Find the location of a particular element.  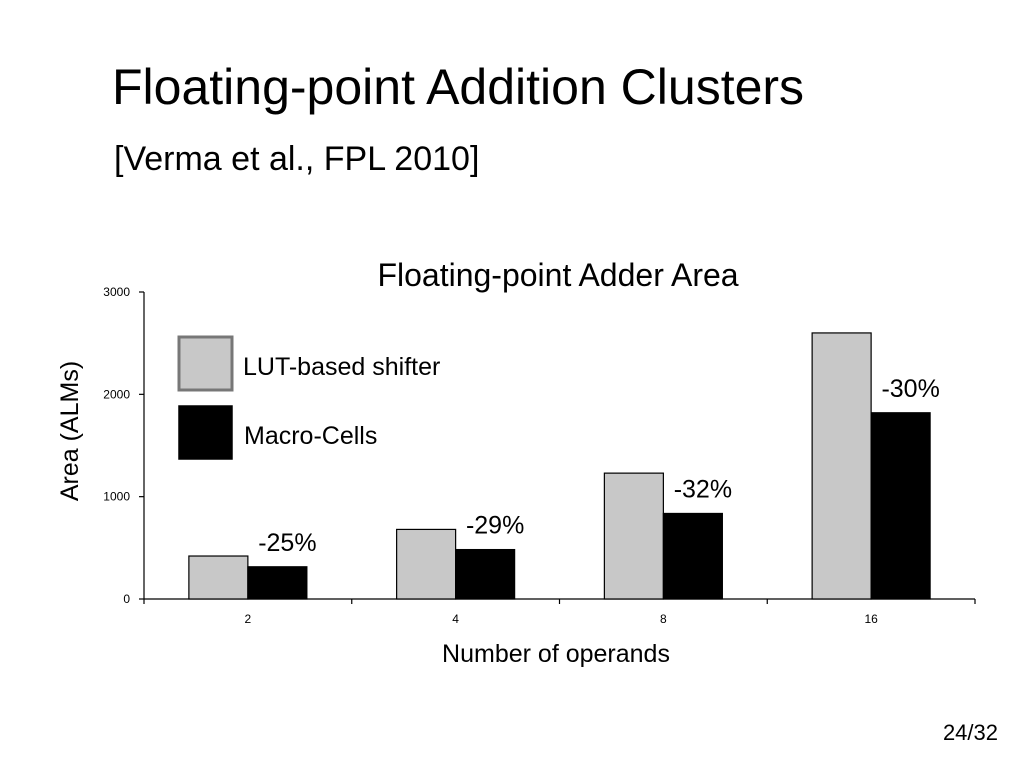

x-axis-title: Number of operands is located at coordinates (556, 654).